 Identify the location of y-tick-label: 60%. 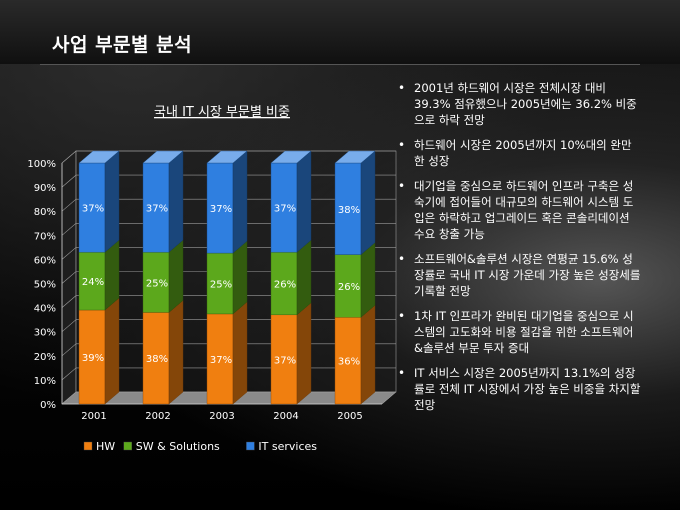
(45, 260).